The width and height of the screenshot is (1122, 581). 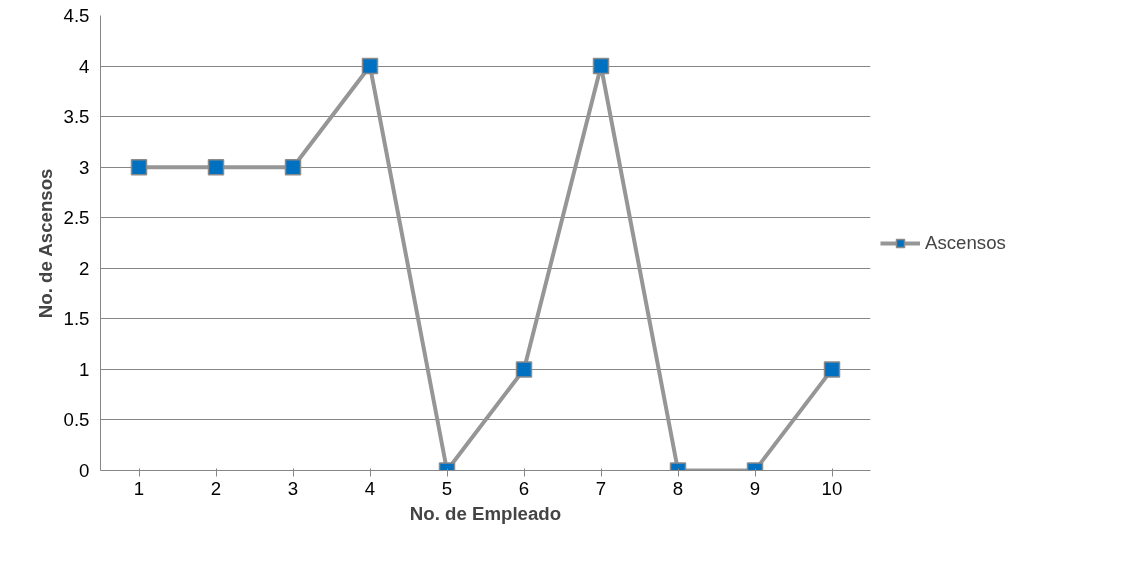 I want to click on y-tick-label: 1, so click(x=84, y=369).